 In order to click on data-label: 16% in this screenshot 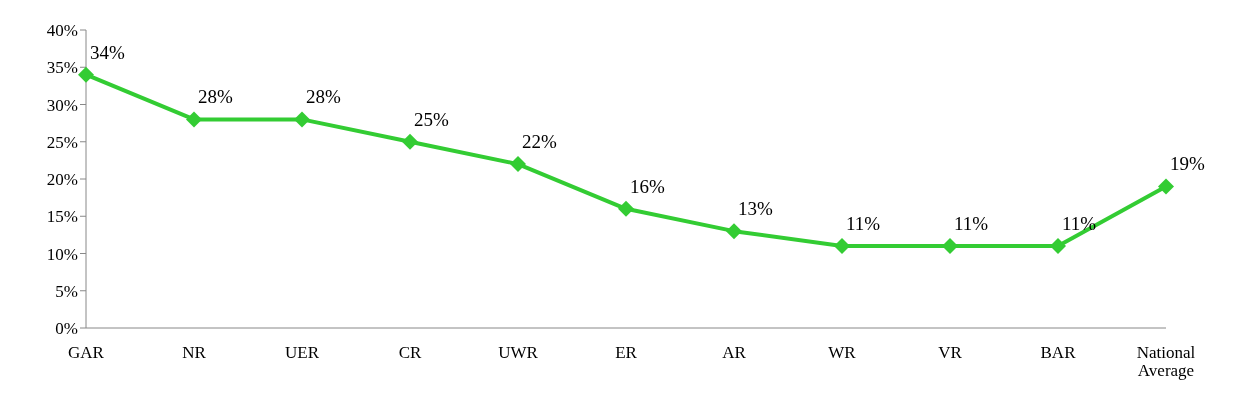, I will do `click(647, 186)`.